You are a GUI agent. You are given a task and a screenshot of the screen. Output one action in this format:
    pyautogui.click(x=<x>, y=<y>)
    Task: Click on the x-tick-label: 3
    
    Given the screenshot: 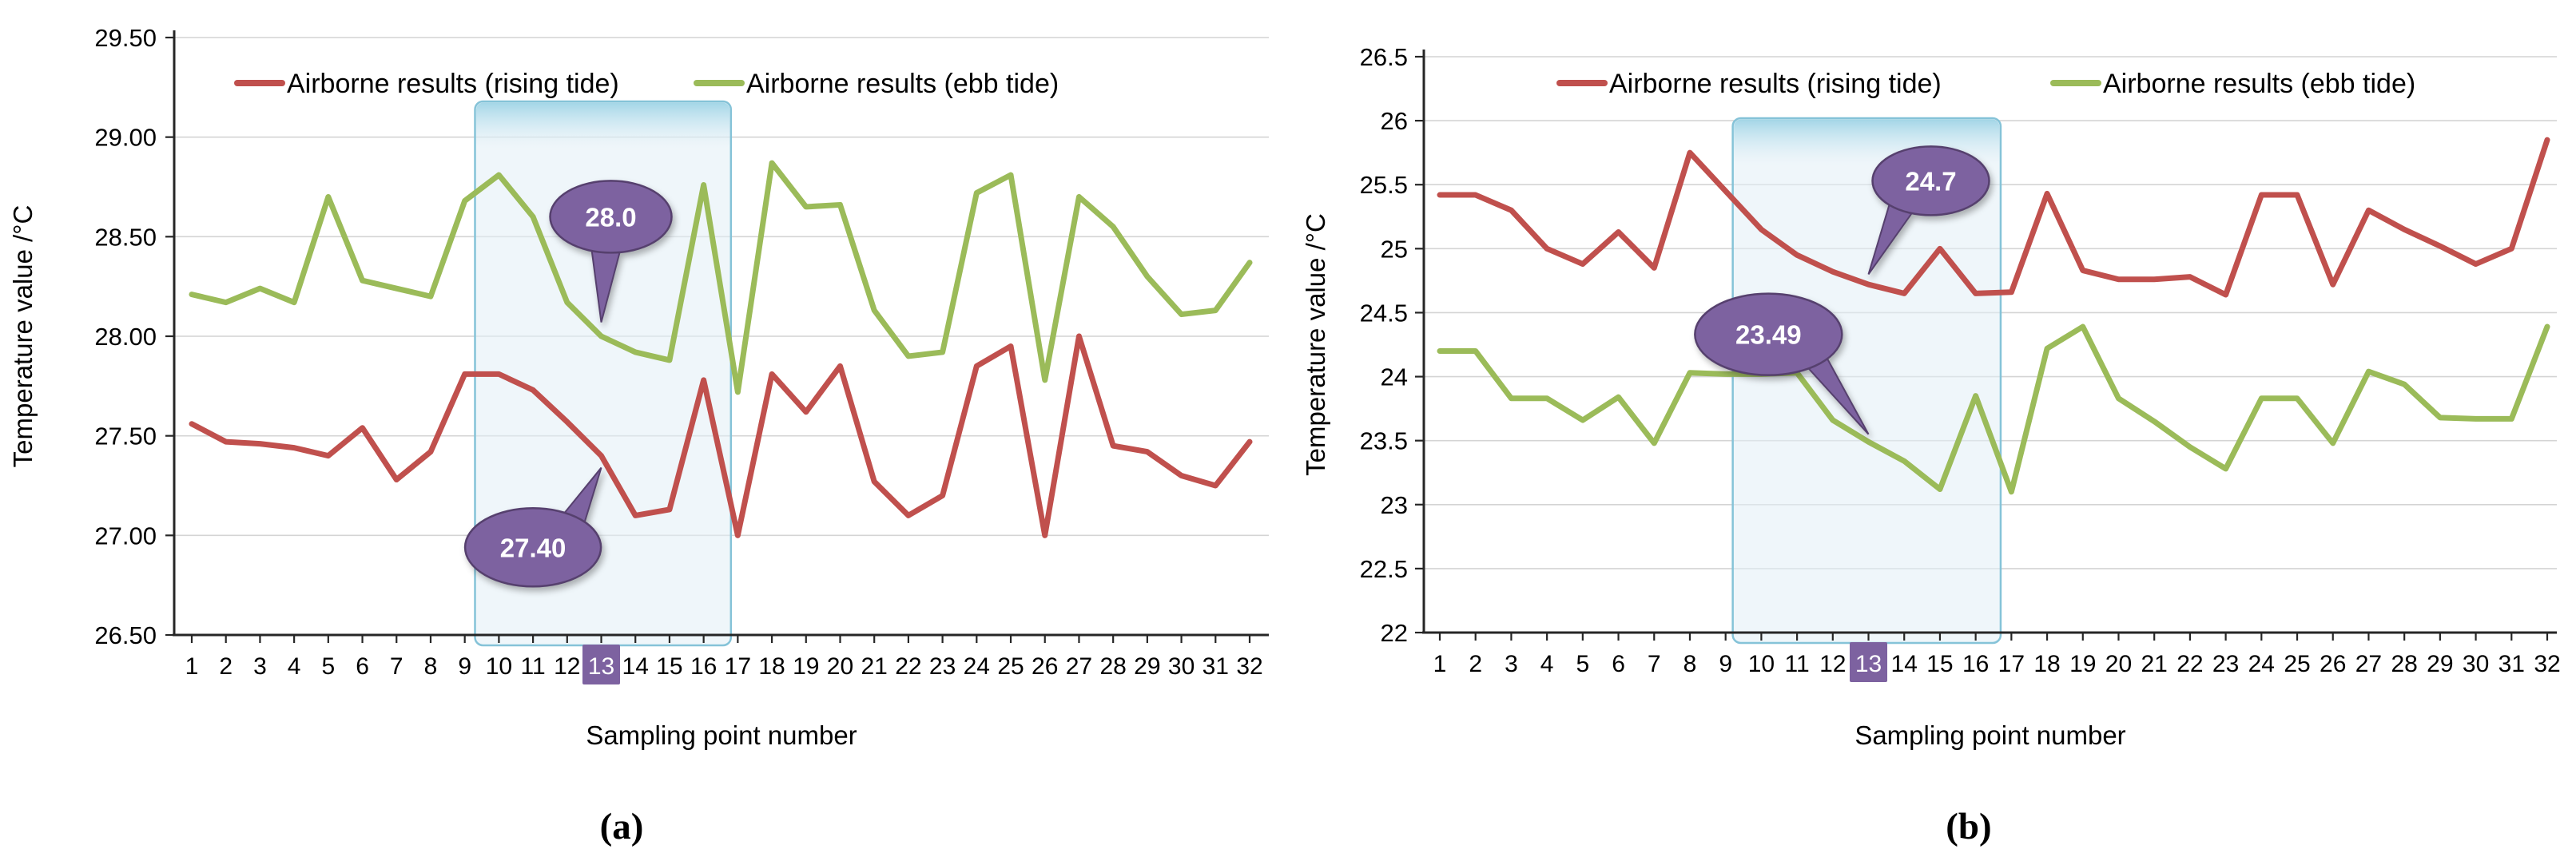 What is the action you would take?
    pyautogui.click(x=1511, y=664)
    